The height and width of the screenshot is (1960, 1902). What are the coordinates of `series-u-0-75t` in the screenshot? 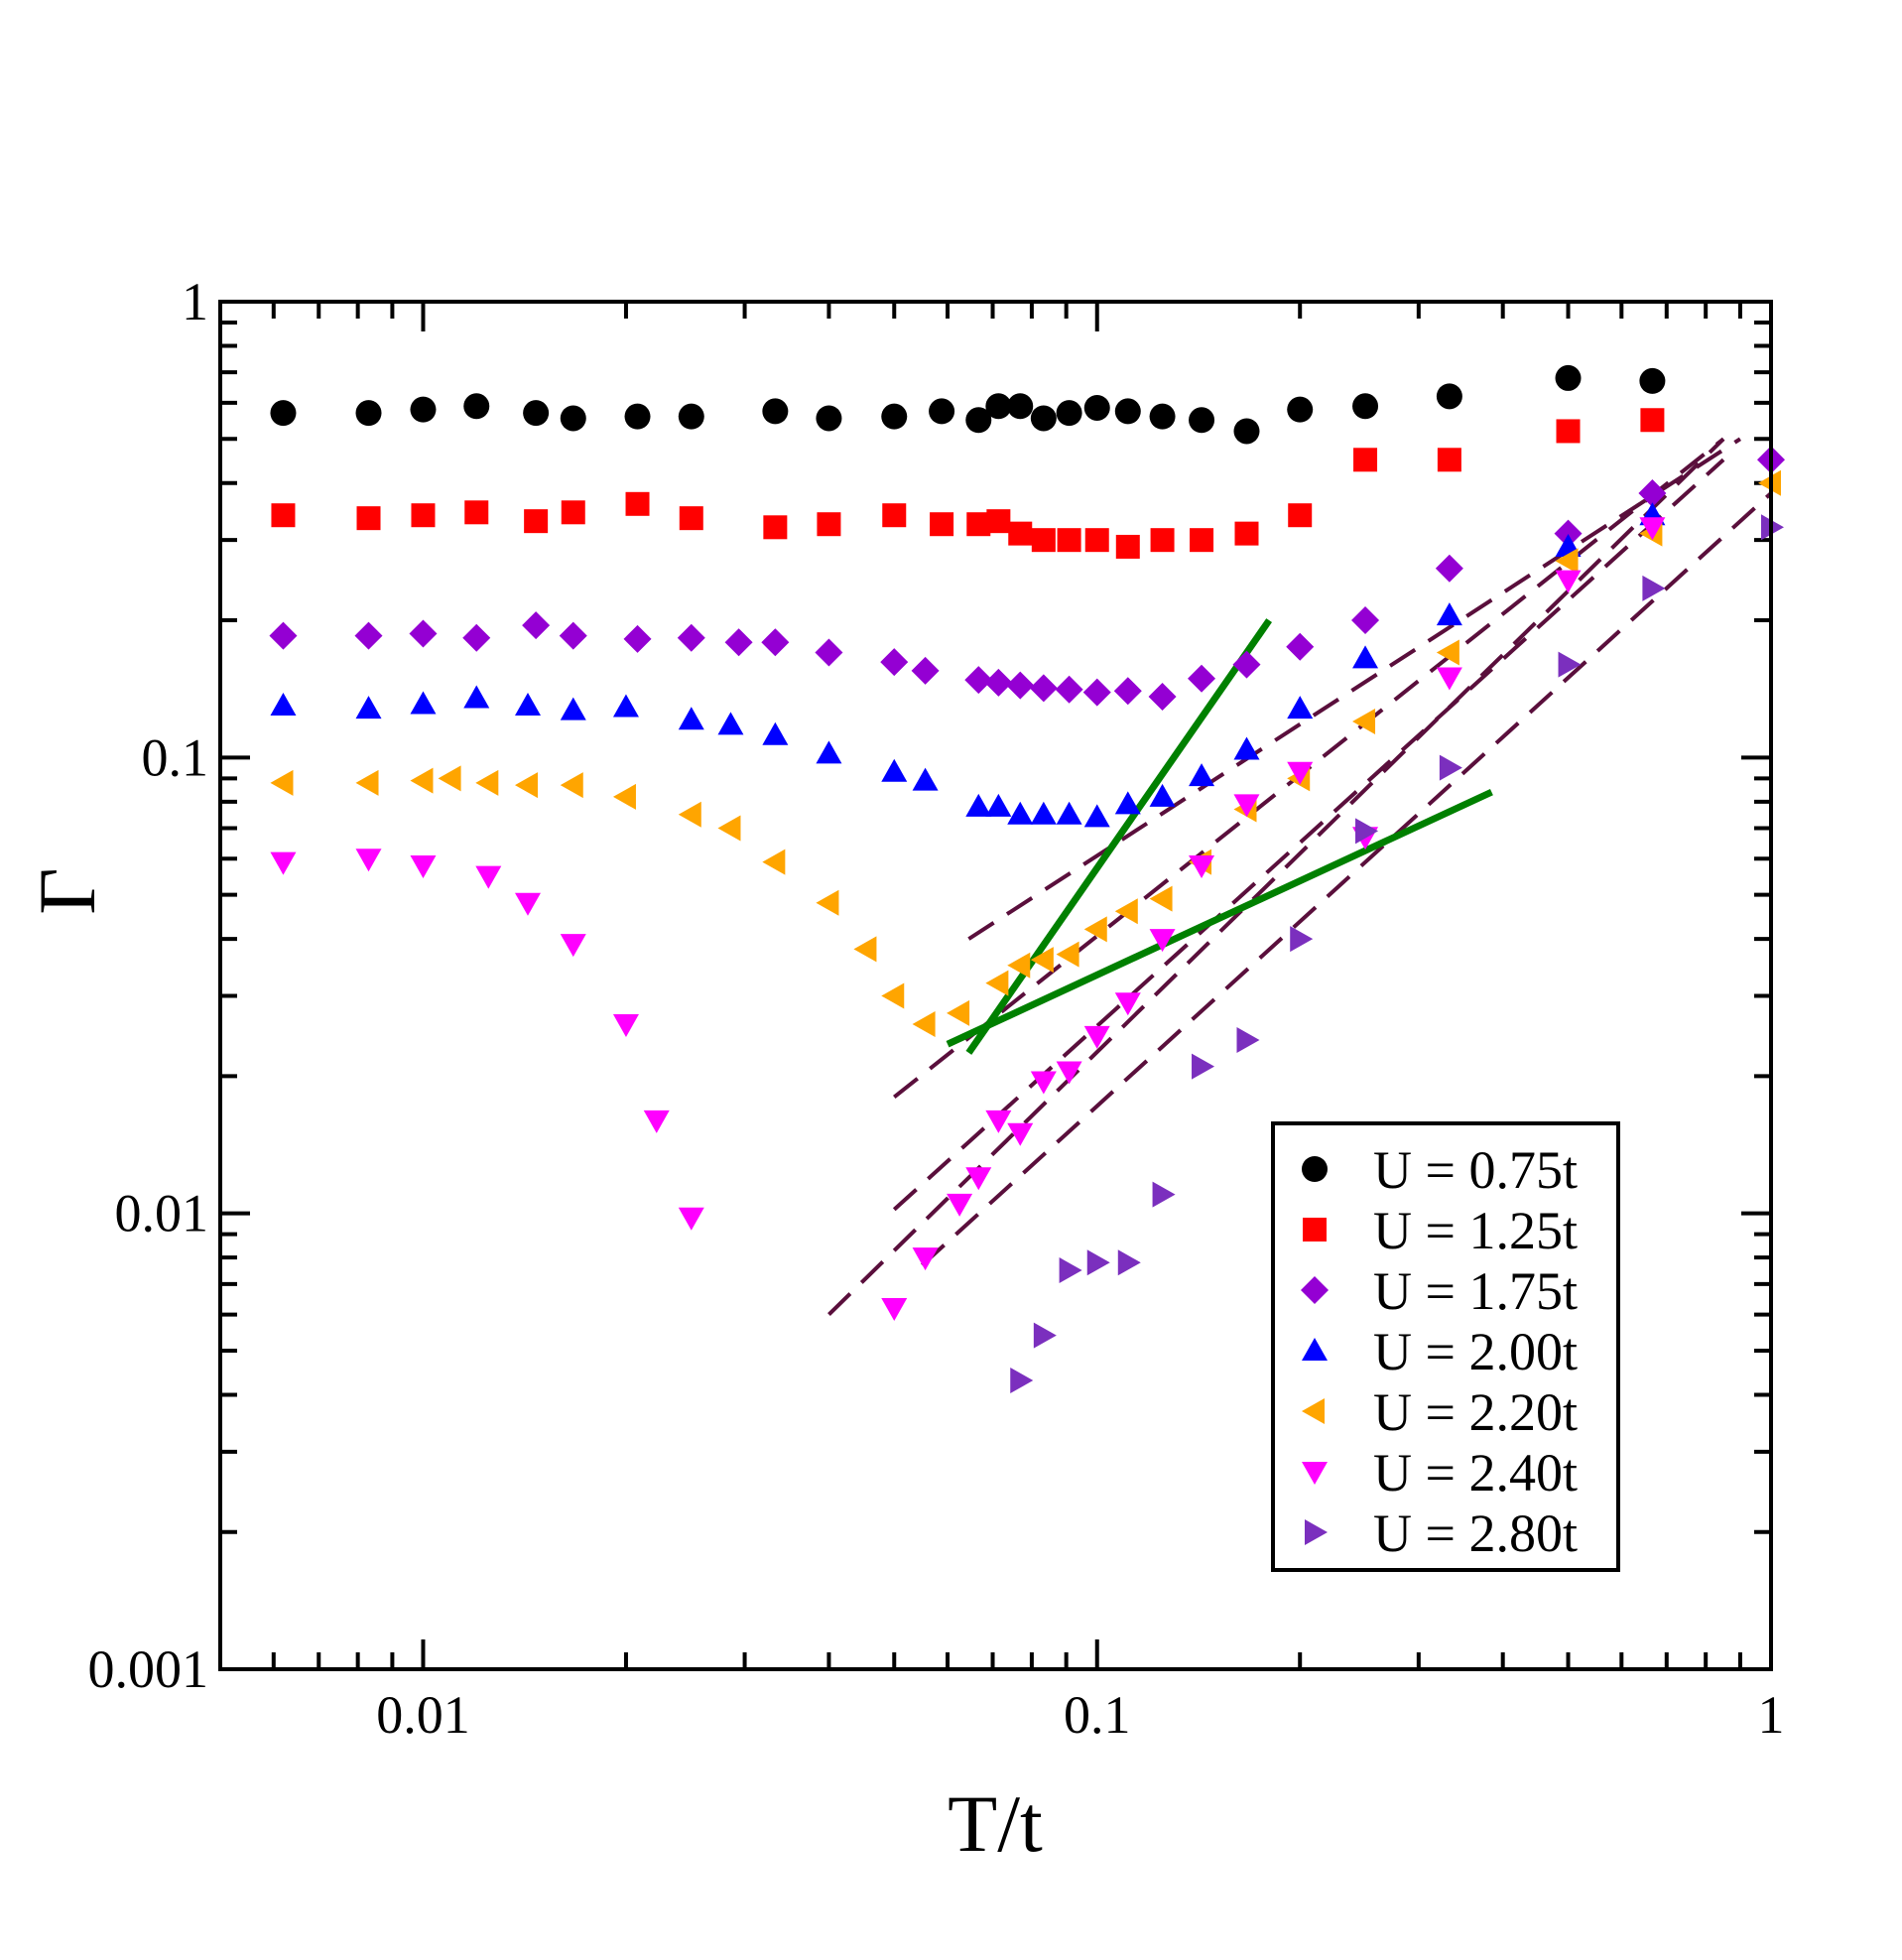 It's located at (968, 404).